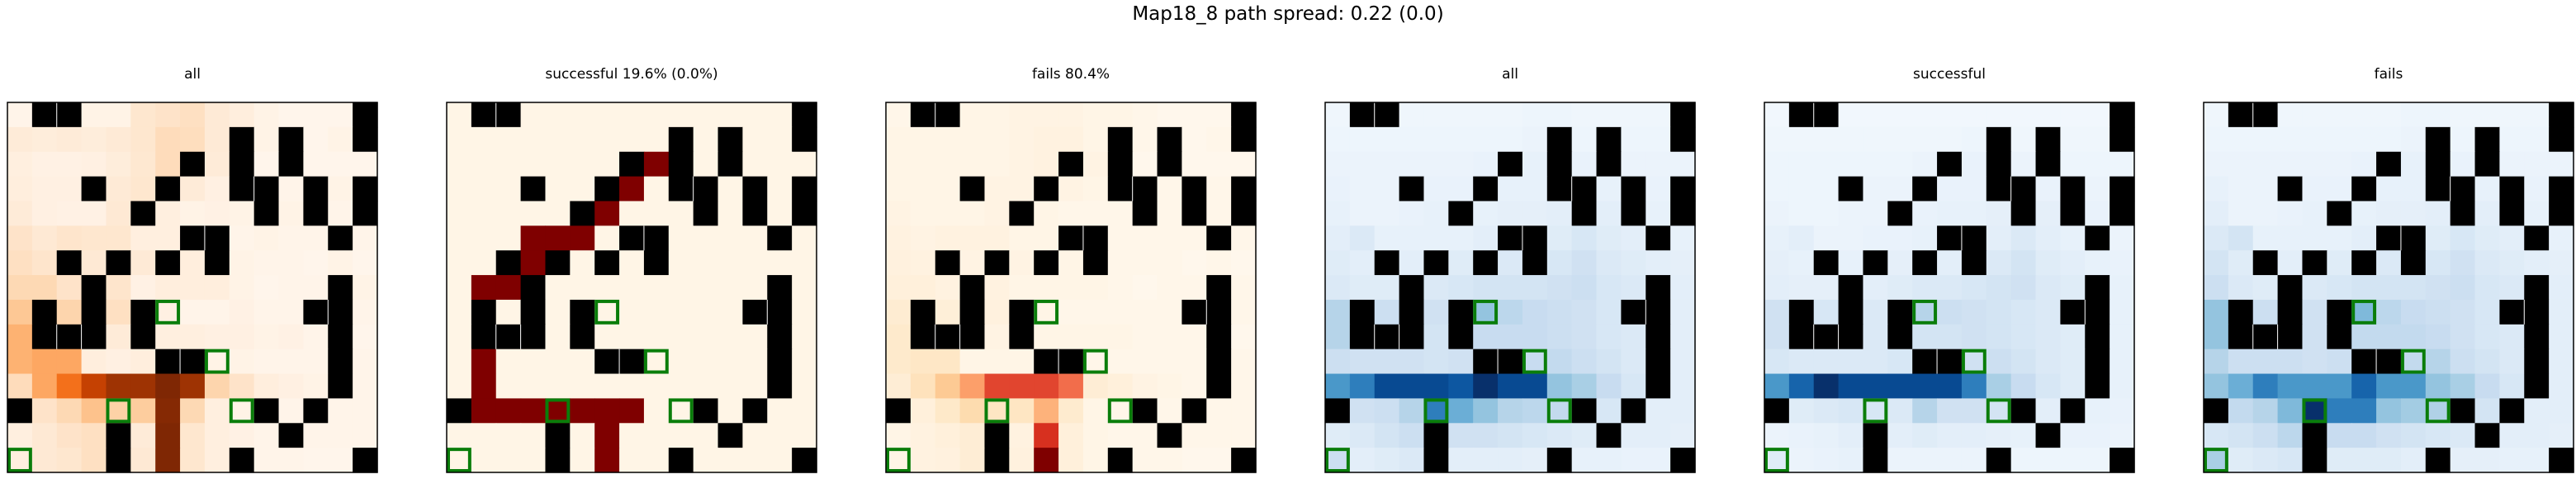  I want to click on target-marker, so click(2413, 362).